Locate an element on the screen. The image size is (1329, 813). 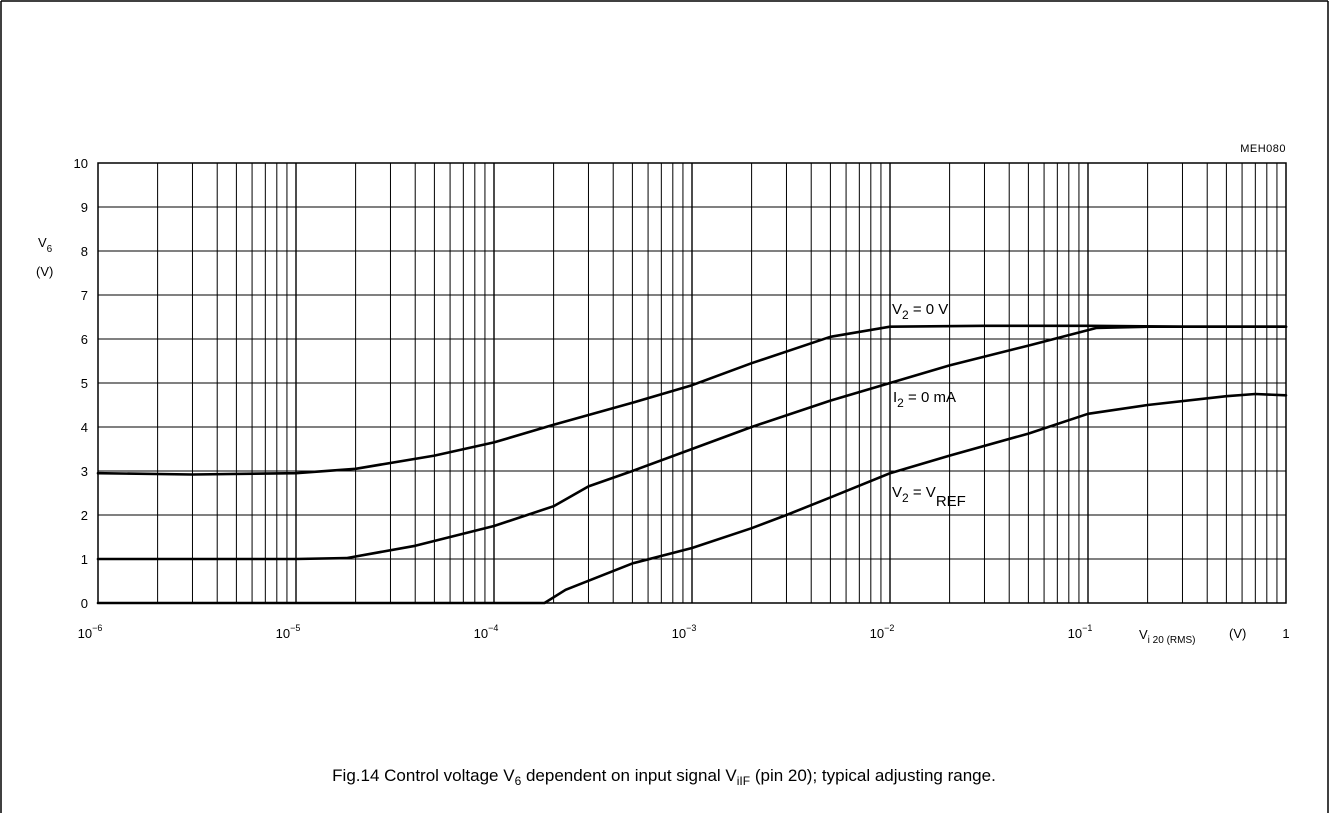
x-tick-label: 10⁻¹ is located at coordinates (1080, 632).